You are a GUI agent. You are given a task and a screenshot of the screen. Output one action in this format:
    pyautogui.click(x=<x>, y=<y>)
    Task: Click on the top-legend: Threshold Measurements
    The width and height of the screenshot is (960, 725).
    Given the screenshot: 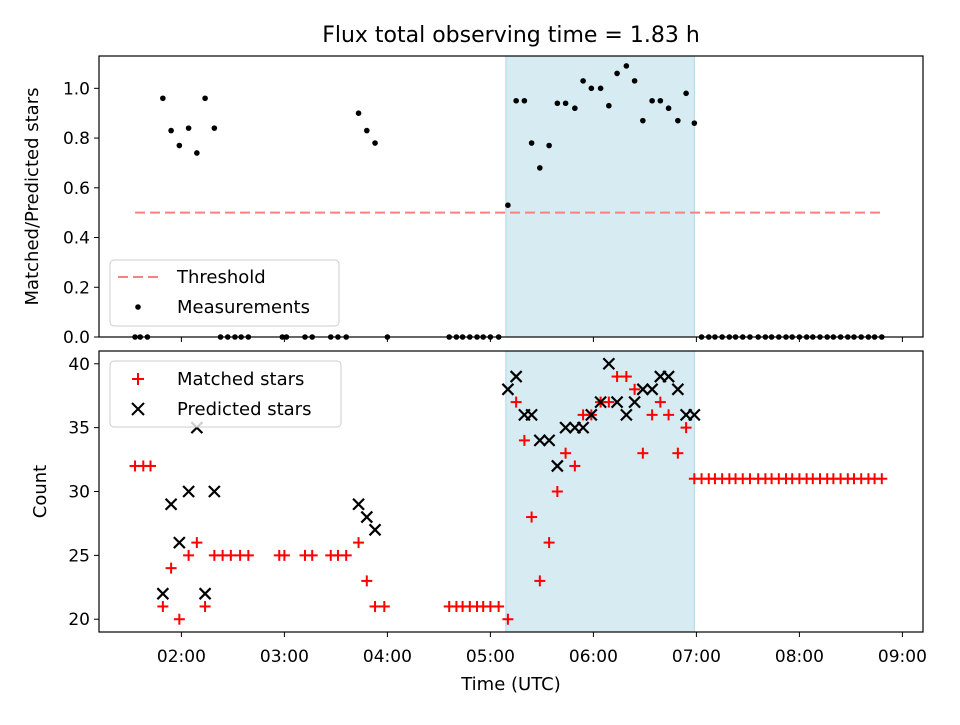 What is the action you would take?
    pyautogui.click(x=224, y=293)
    